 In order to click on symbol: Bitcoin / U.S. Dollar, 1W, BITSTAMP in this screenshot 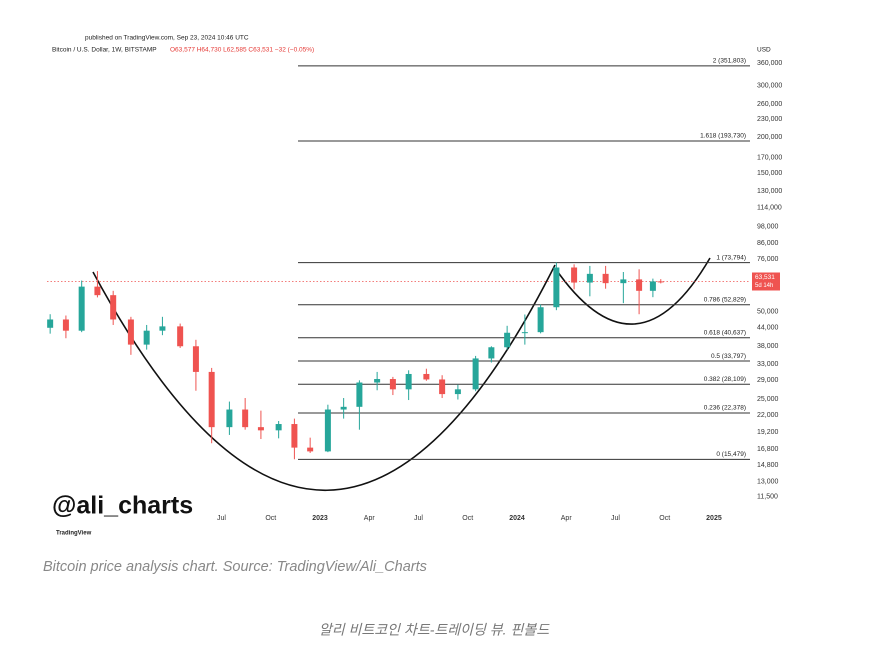, I will do `click(104, 50)`.